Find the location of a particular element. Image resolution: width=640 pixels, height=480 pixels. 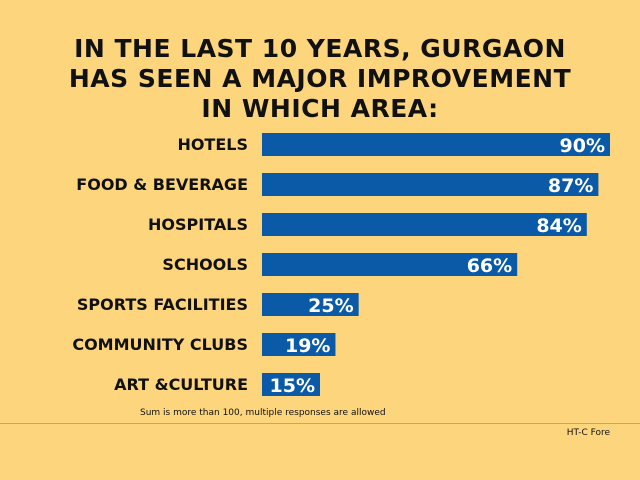

title-line-2: HAS SEEN A MAJOR IMPROVEMENT is located at coordinates (320, 78).